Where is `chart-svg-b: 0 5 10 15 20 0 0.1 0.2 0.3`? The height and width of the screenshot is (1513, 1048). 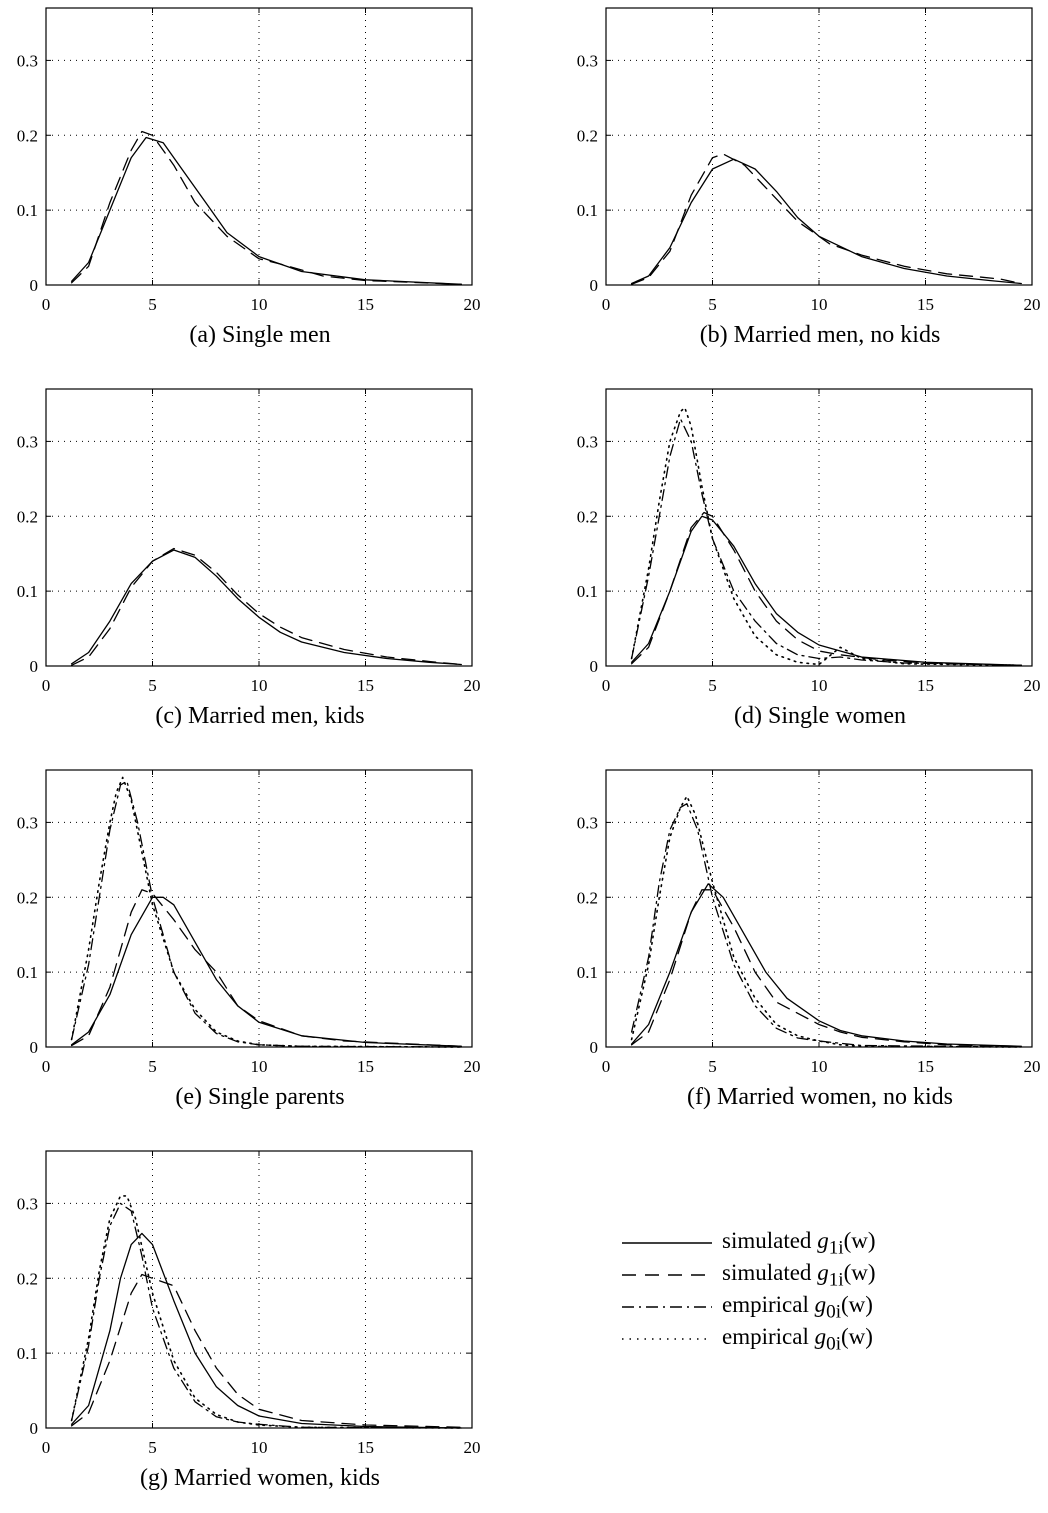 chart-svg-b: 0 5 10 15 20 0 0.1 0.2 0.3 is located at coordinates (809, 160).